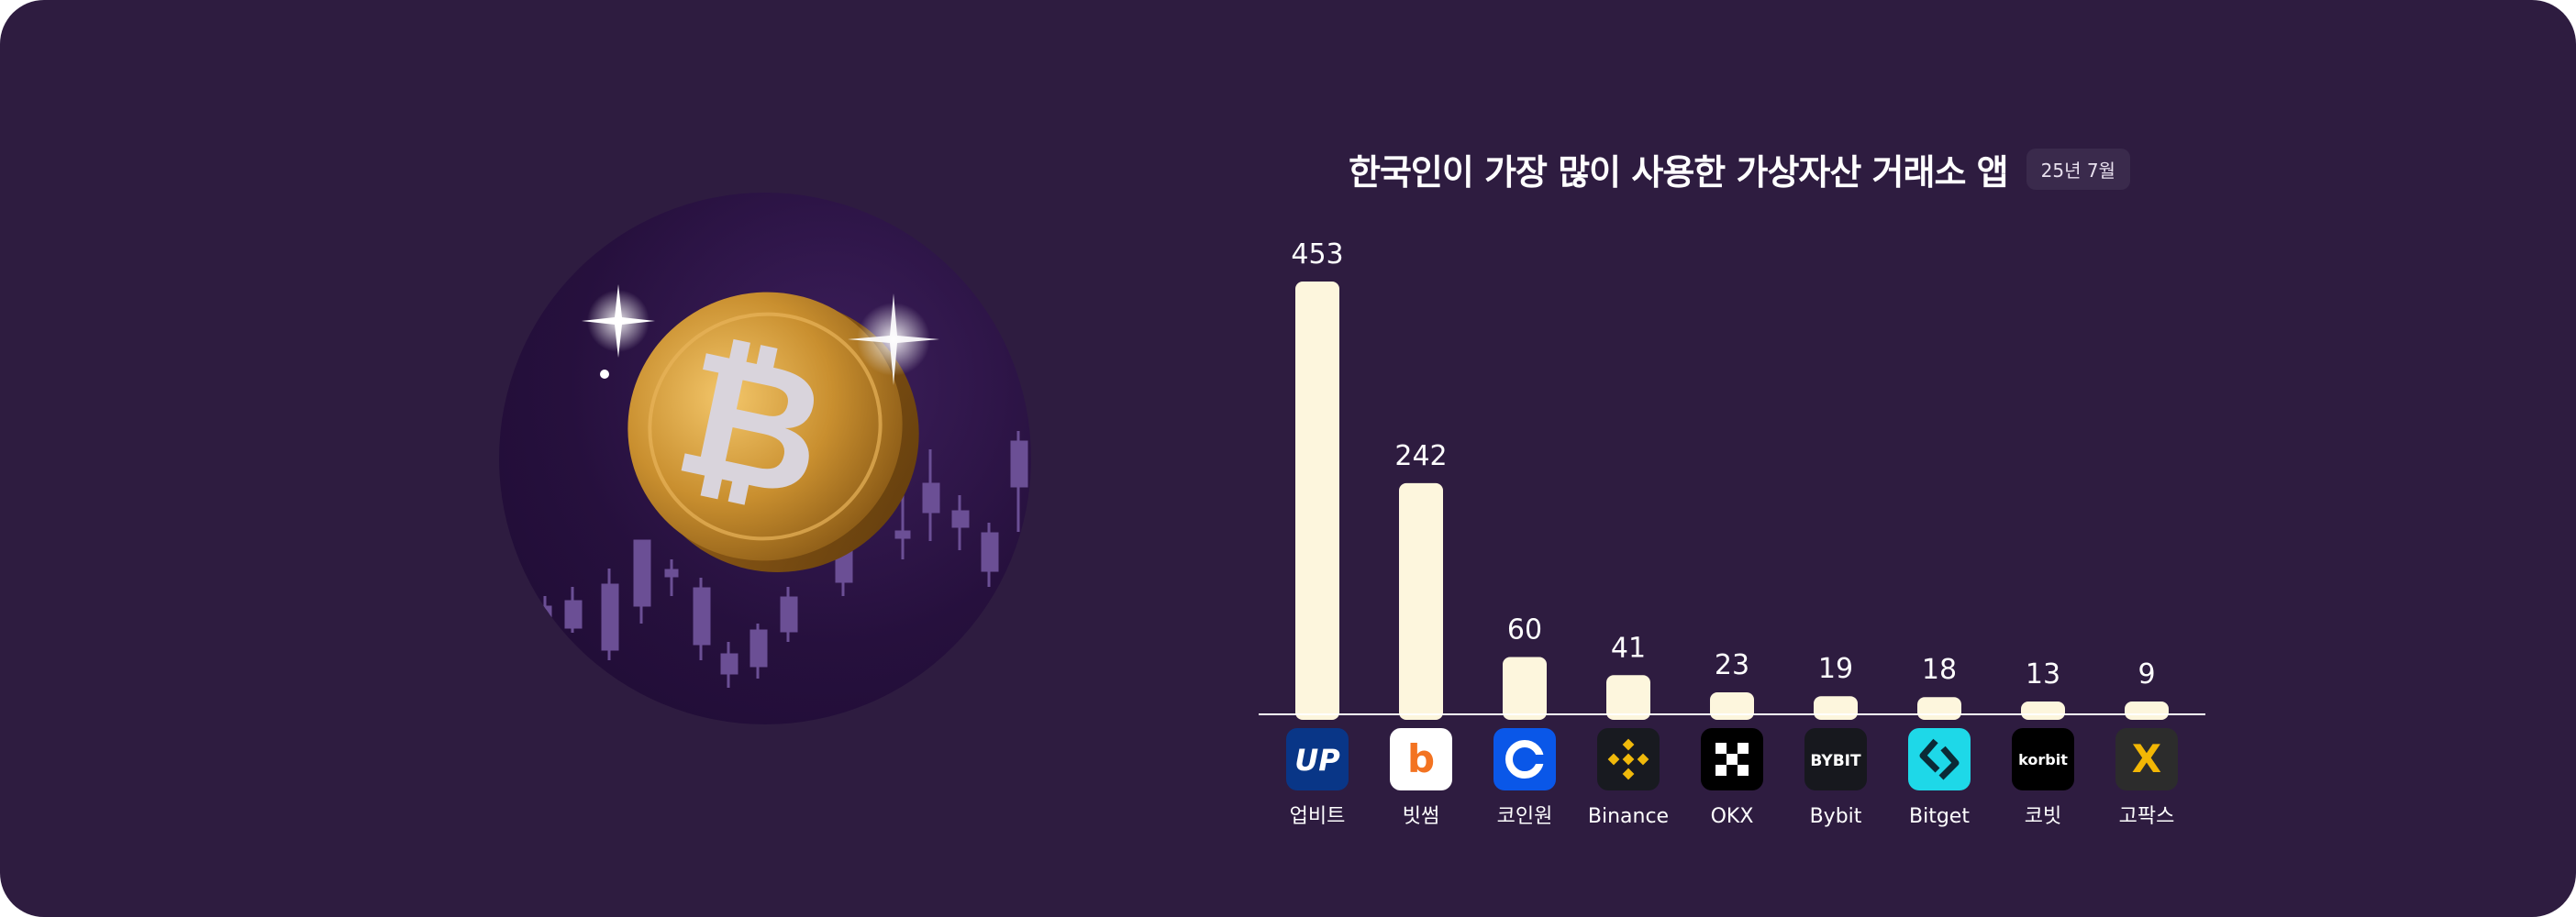 This screenshot has width=2576, height=917. I want to click on bar-value-label: 19, so click(1835, 669).